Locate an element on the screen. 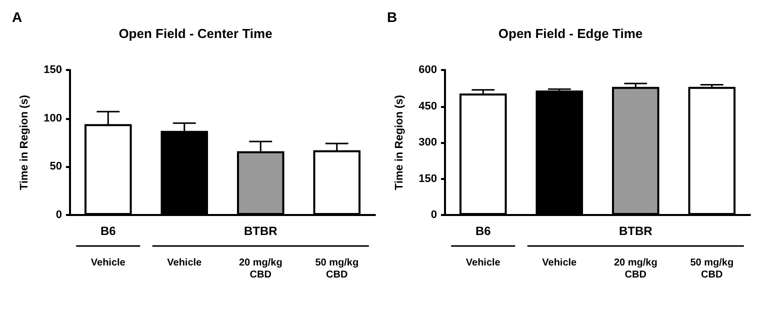 Image resolution: width=767 pixels, height=311 pixels. y-tick-label: 100 is located at coordinates (53, 118).